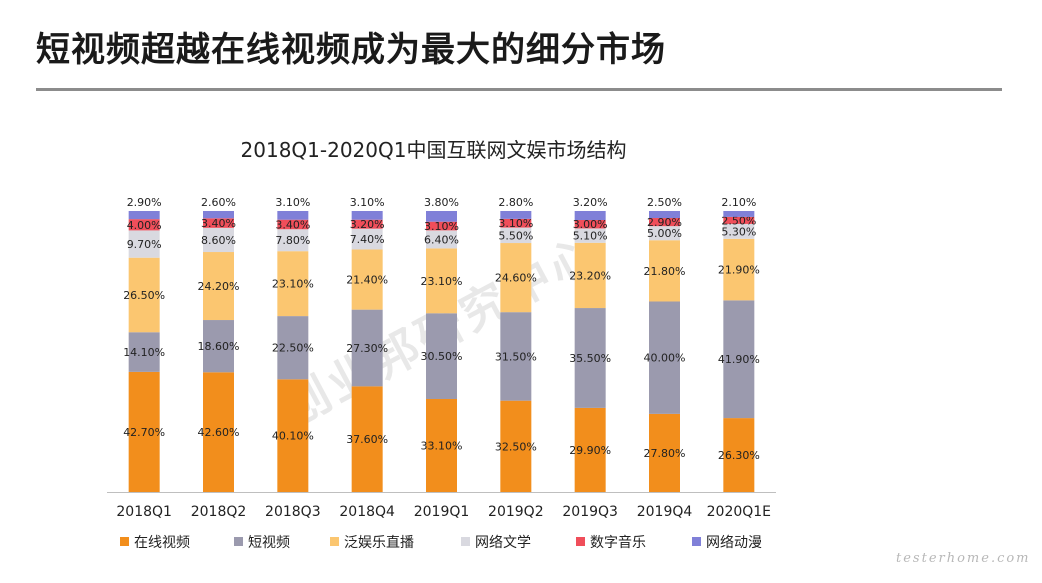 Image resolution: width=1042 pixels, height=583 pixels. I want to click on data-label: 2.80%, so click(515, 202).